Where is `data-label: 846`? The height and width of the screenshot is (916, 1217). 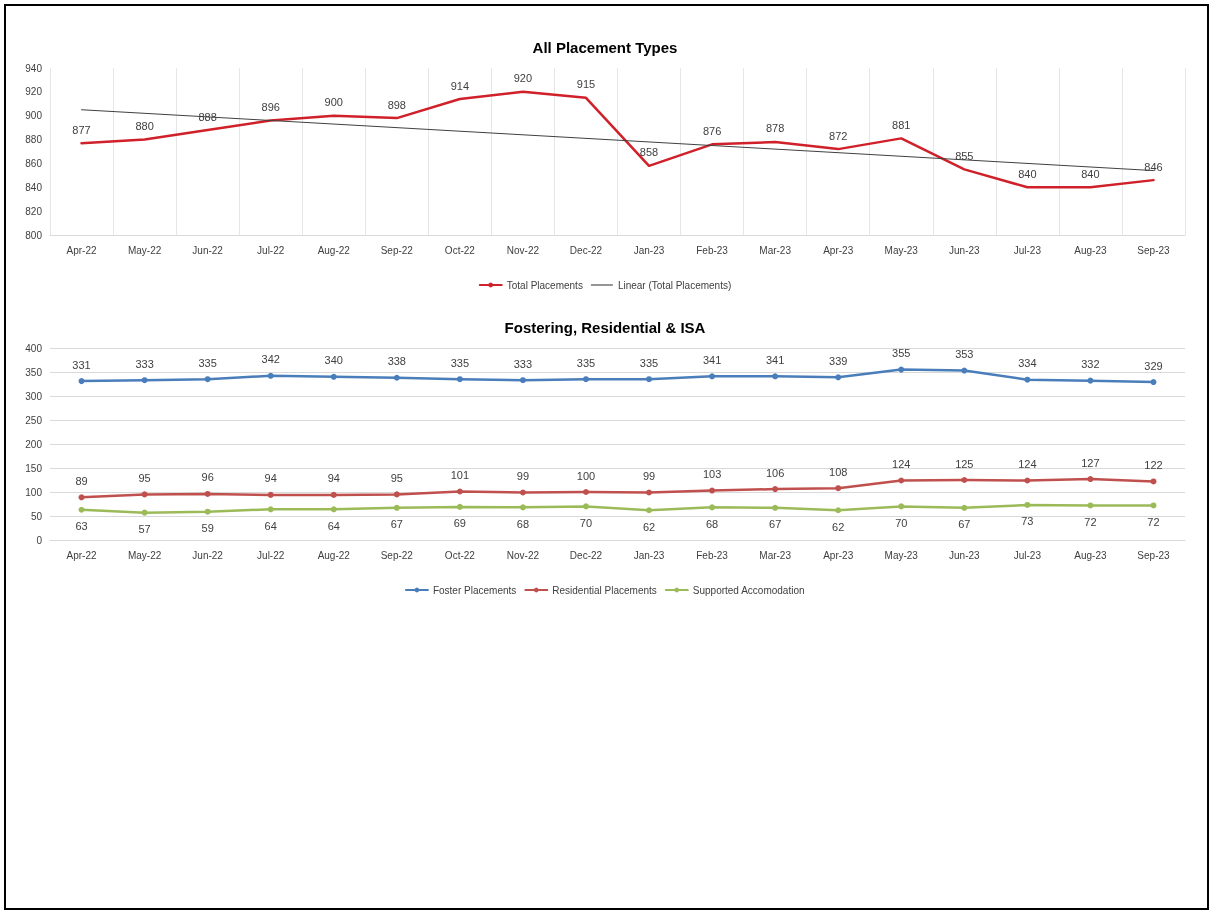 data-label: 846 is located at coordinates (1153, 166).